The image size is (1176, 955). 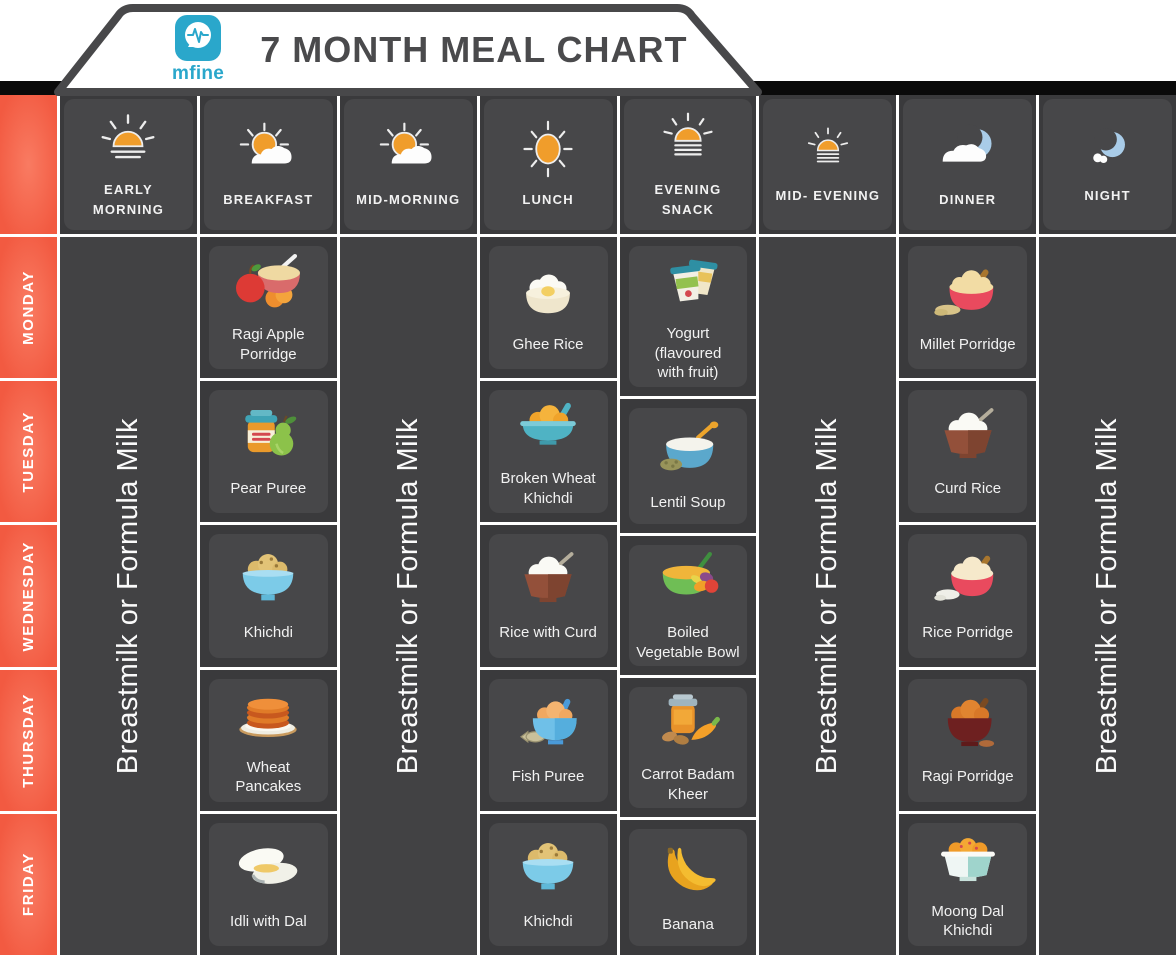 What do you see at coordinates (688, 318) in the screenshot?
I see `meal-cell-monday-evening-snack: Yogurt (flavoured with fruit)` at bounding box center [688, 318].